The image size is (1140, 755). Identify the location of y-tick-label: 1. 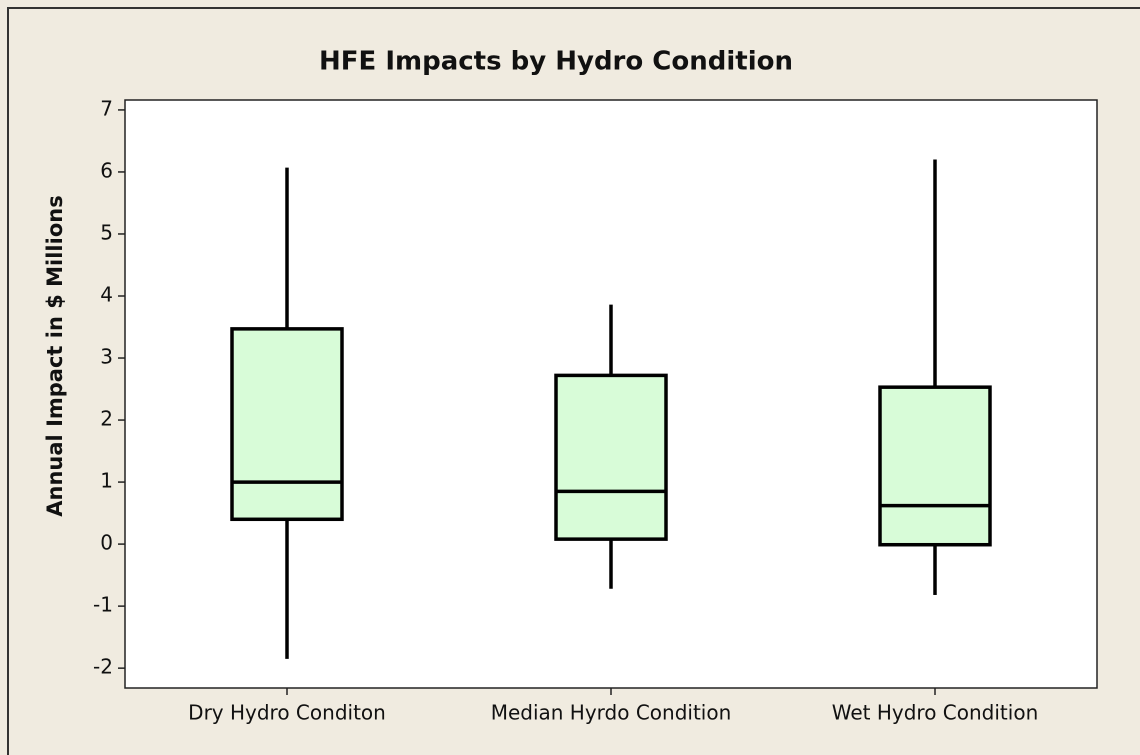
(106, 481).